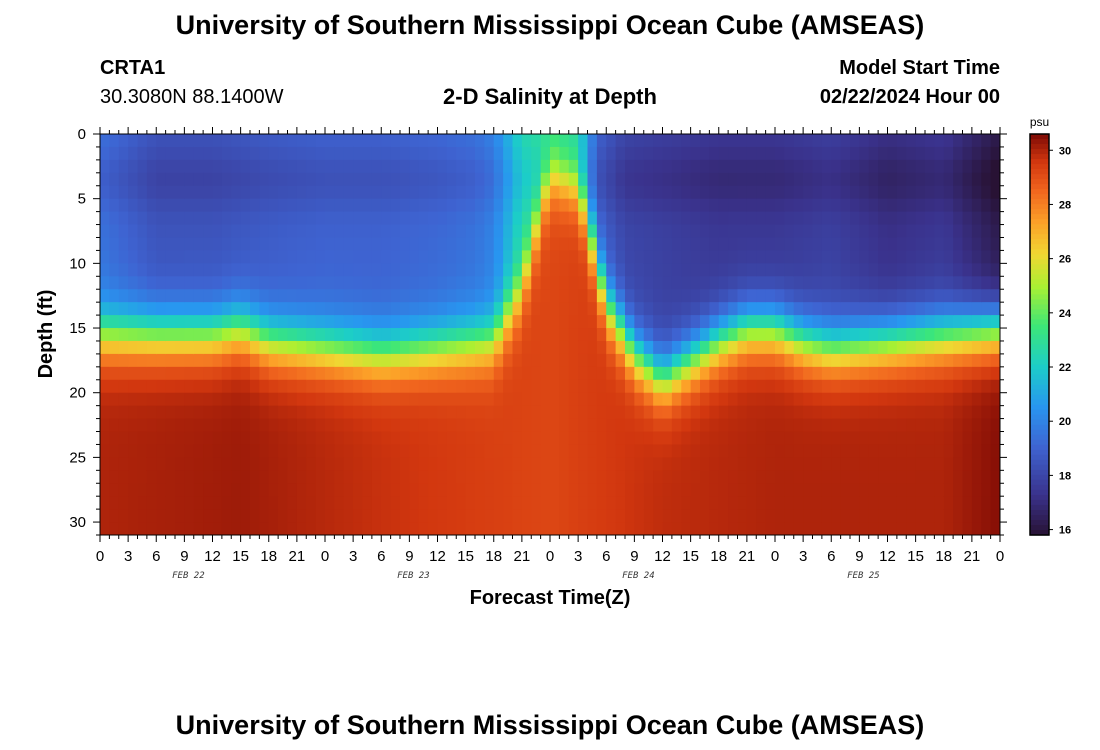  I want to click on y-tick-label: 30, so click(77, 522).